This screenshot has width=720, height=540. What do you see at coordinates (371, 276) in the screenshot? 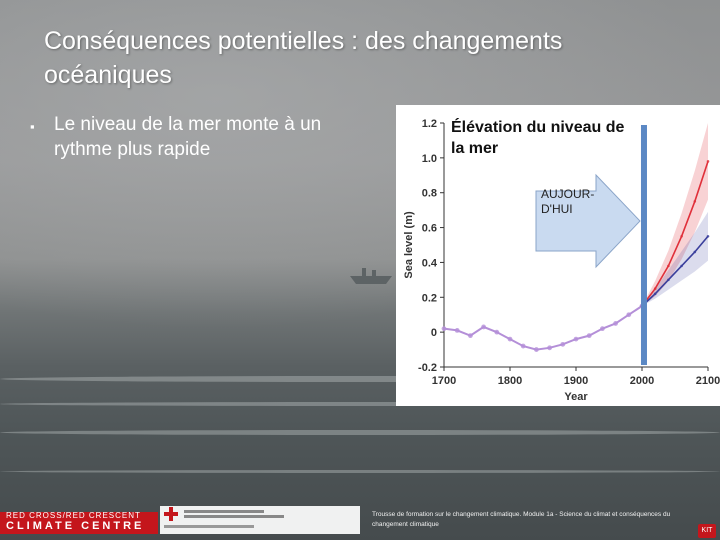
I see `boat-silhouette` at bounding box center [371, 276].